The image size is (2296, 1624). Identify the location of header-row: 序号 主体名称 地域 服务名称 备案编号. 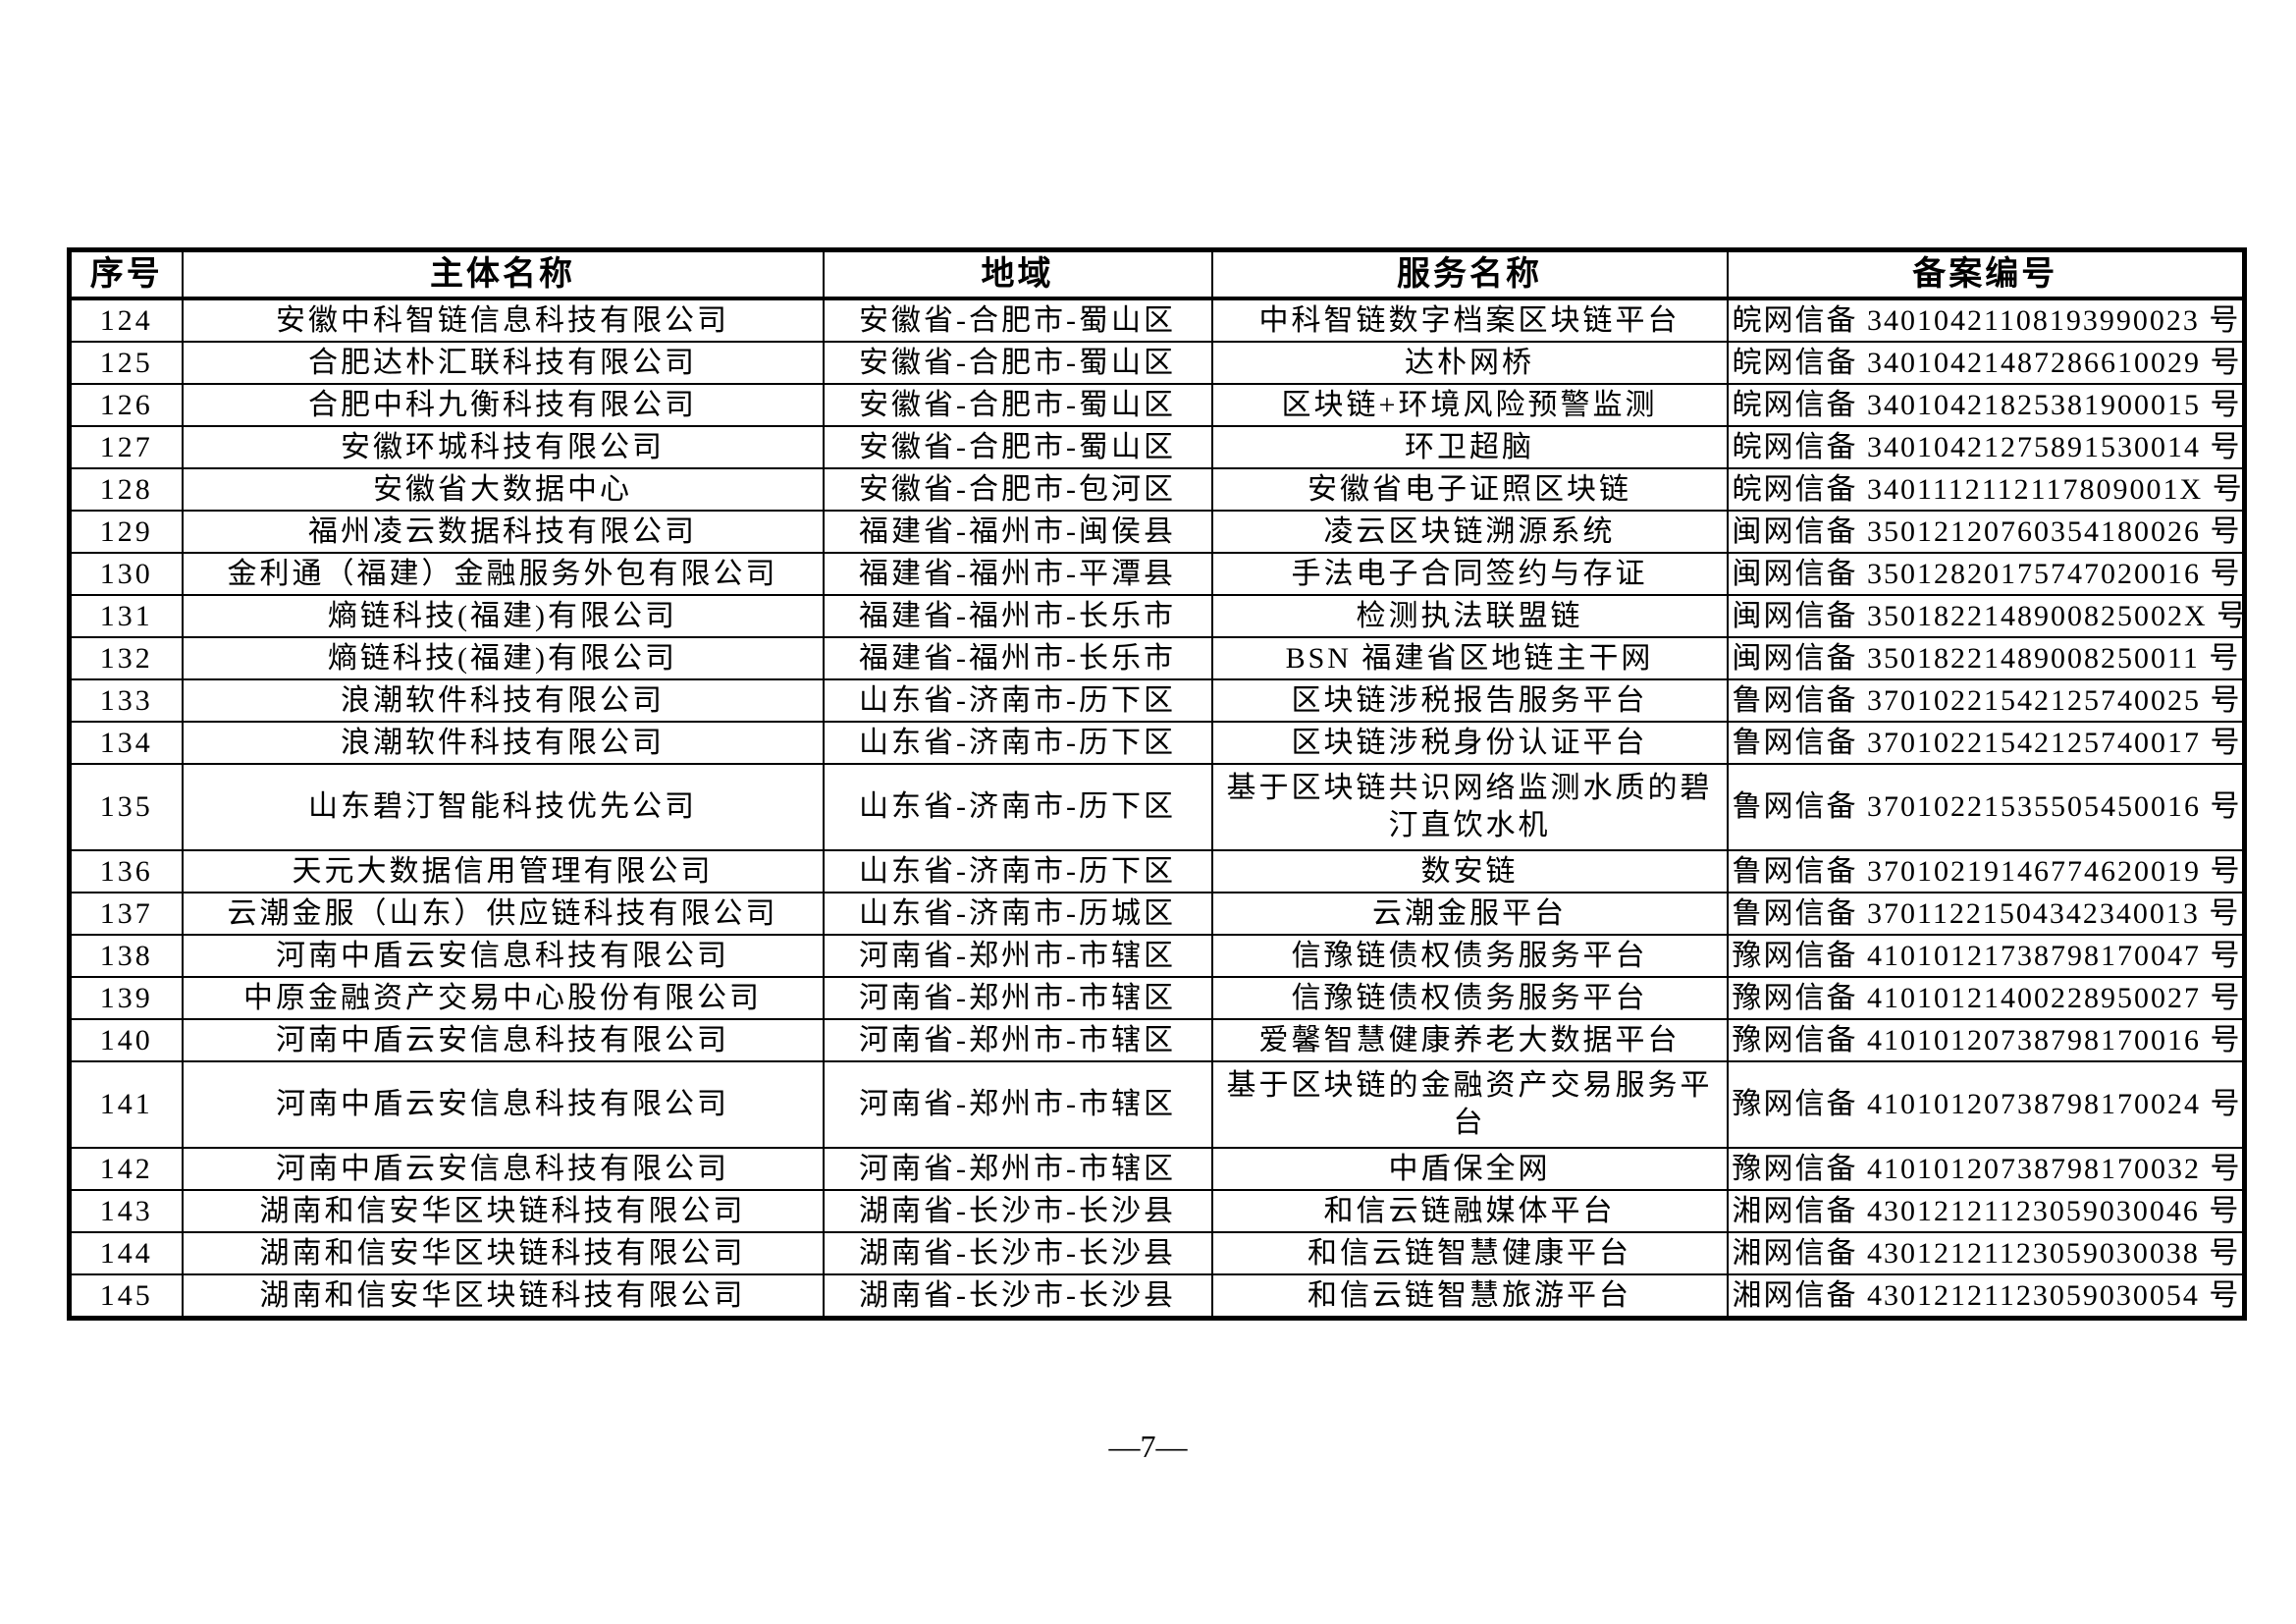
(1157, 274).